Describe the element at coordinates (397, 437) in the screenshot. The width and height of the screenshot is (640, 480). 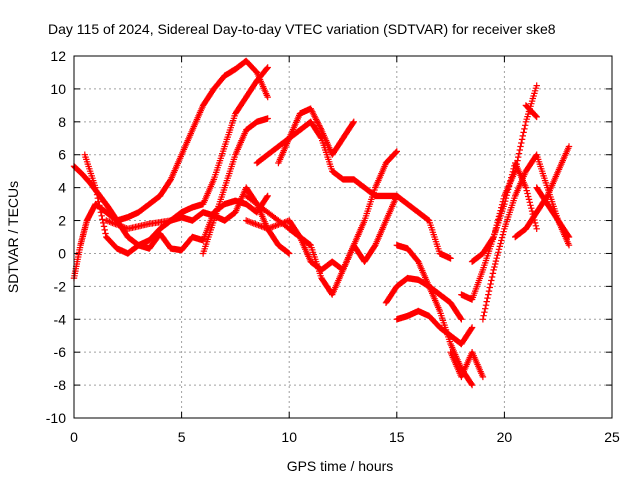
I see `x-tick-label: 15` at that location.